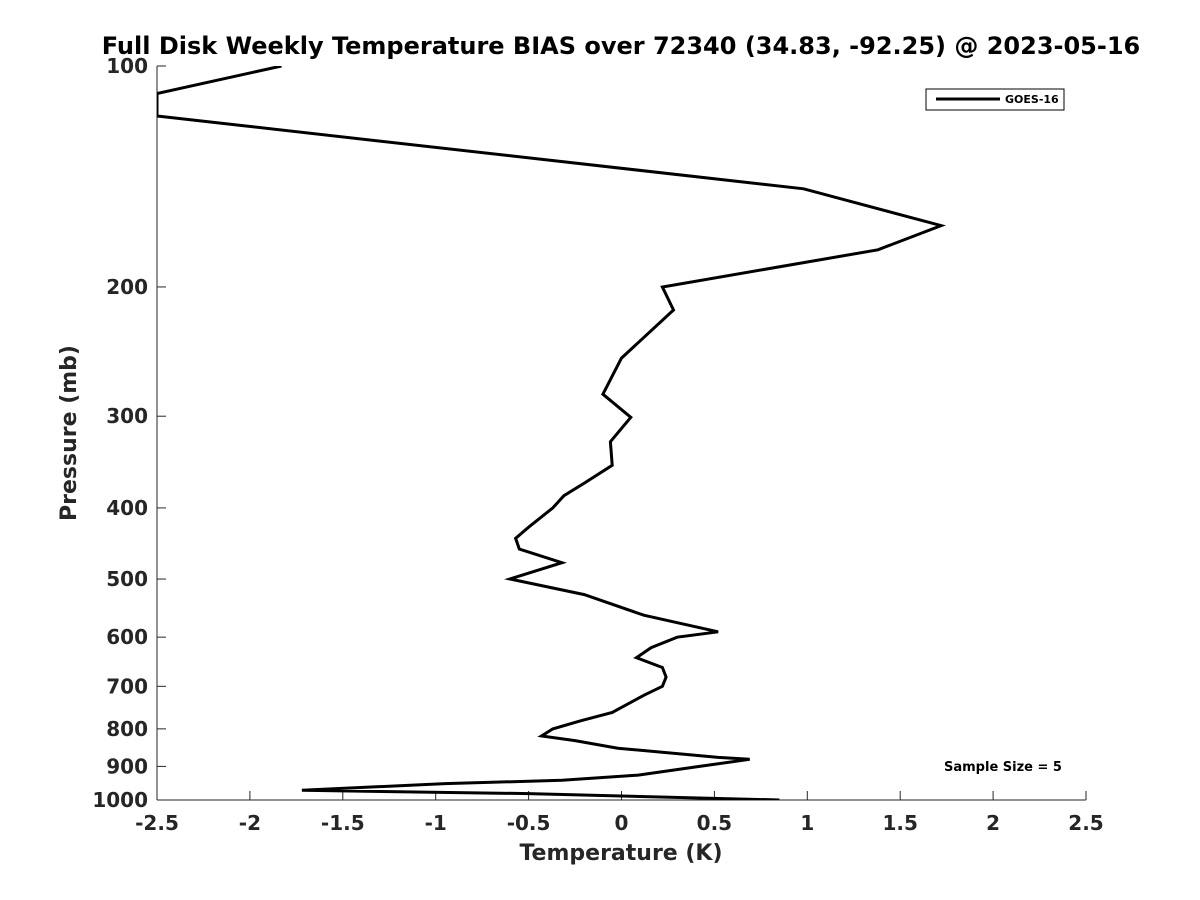  Describe the element at coordinates (127, 637) in the screenshot. I see `y-tick-label: 600` at that location.